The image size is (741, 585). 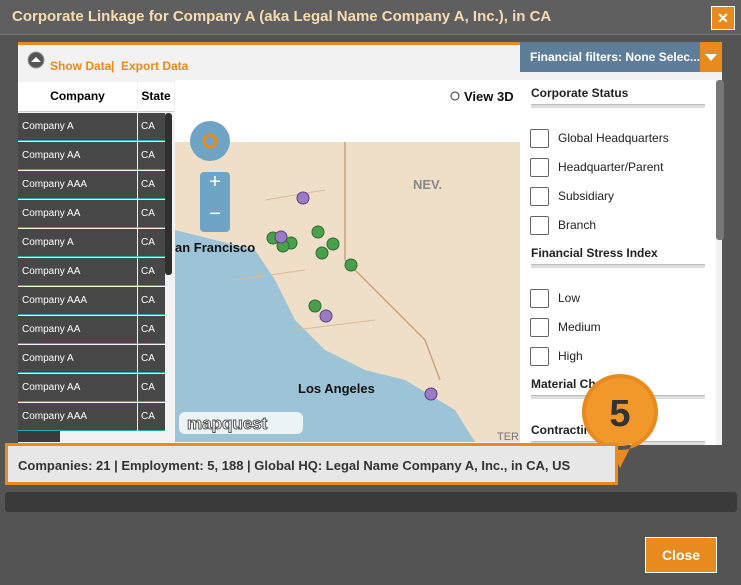 What do you see at coordinates (579, 327) in the screenshot?
I see `filter-option: Medium` at bounding box center [579, 327].